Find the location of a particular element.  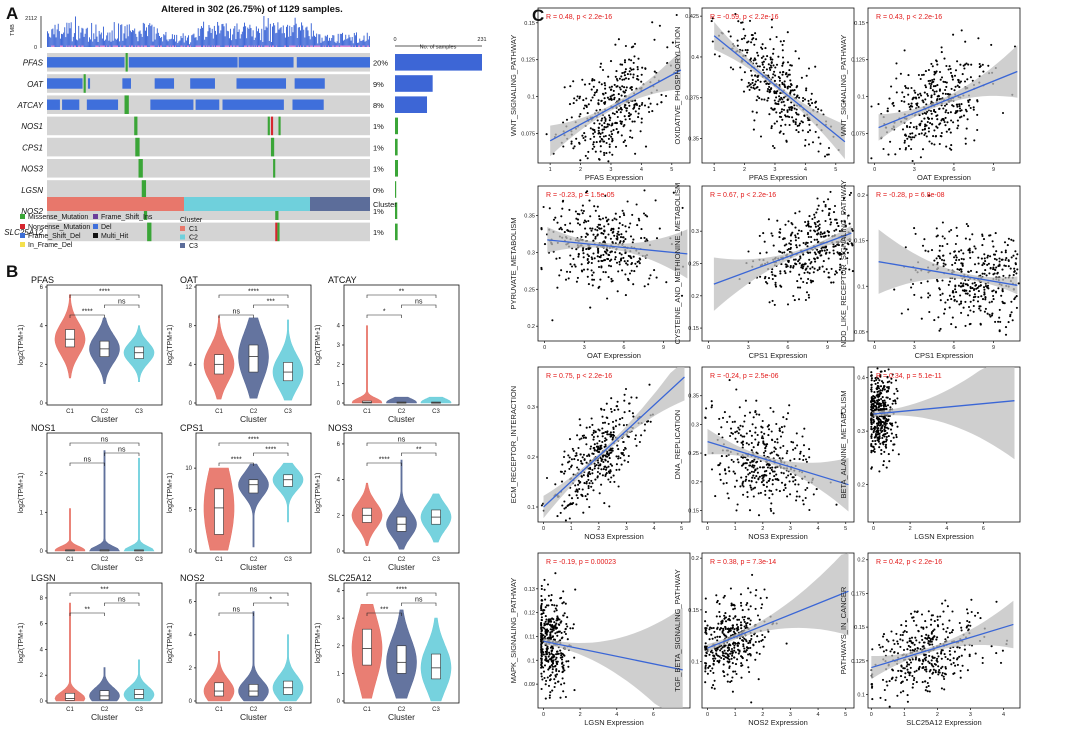

significance-label: **** is located at coordinates (104, 292).